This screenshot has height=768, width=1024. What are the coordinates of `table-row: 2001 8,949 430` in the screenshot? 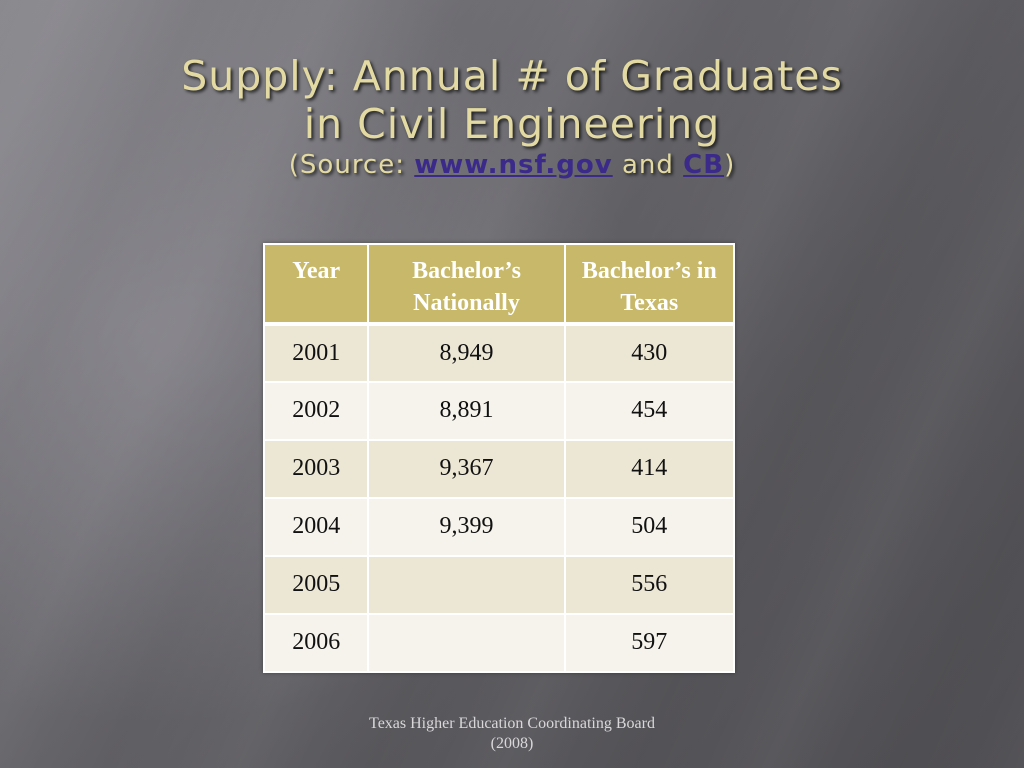 It's located at (499, 353).